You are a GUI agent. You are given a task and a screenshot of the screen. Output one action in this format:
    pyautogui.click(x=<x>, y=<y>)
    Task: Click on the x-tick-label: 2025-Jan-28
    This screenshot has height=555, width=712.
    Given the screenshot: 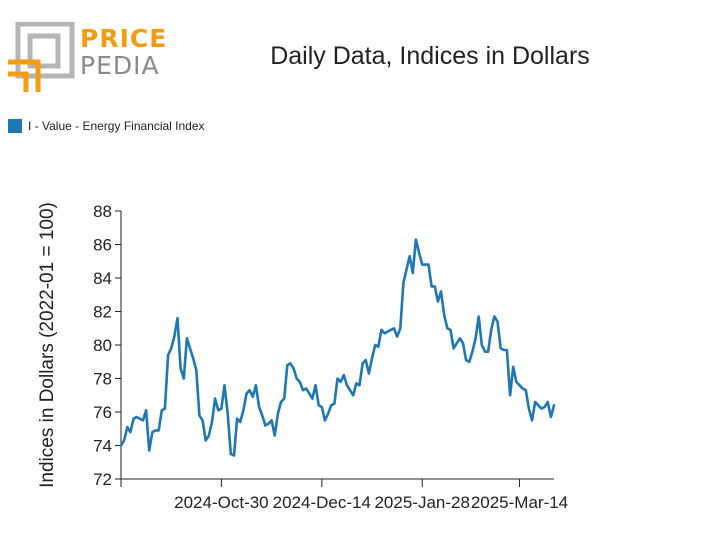 What is the action you would take?
    pyautogui.click(x=421, y=502)
    